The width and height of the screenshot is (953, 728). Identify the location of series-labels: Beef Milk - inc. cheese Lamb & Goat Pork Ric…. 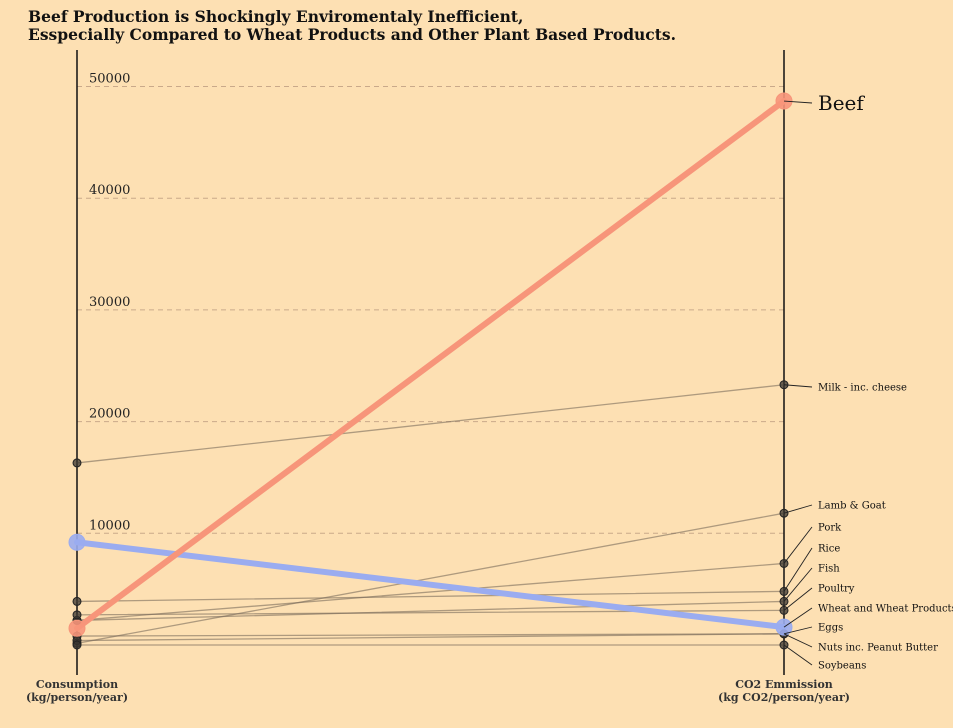
(868, 381).